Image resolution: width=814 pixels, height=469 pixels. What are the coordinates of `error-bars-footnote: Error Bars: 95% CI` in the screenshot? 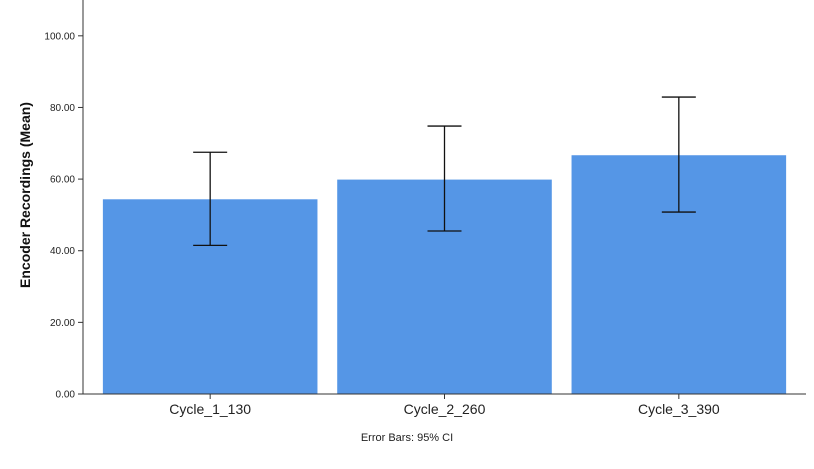 It's located at (407, 438).